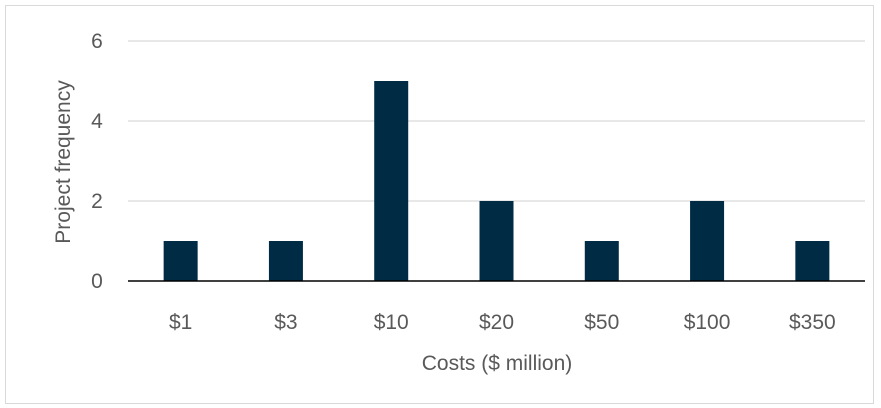 The width and height of the screenshot is (881, 408). Describe the element at coordinates (63, 162) in the screenshot. I see `y-axis-title: Project frequency` at that location.